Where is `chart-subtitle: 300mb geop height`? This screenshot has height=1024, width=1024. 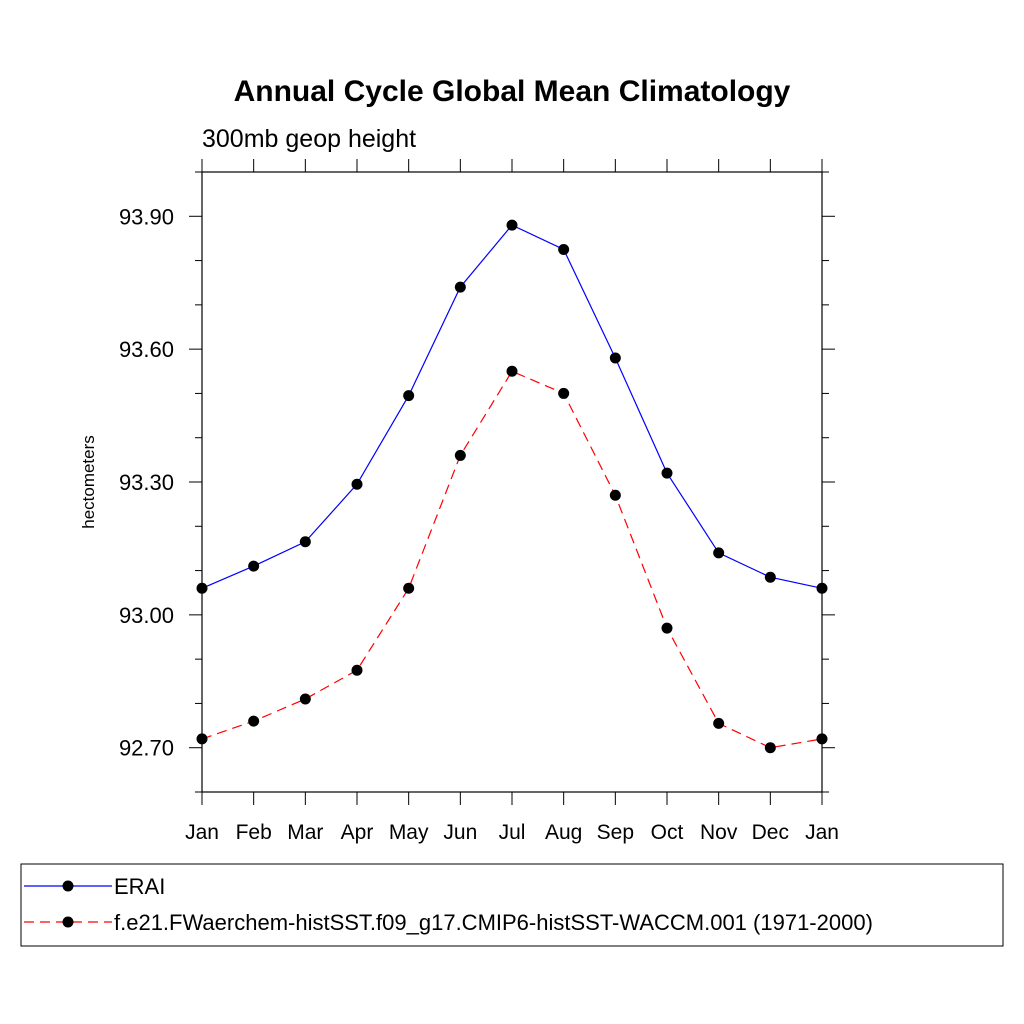
chart-subtitle: 300mb geop height is located at coordinates (309, 139).